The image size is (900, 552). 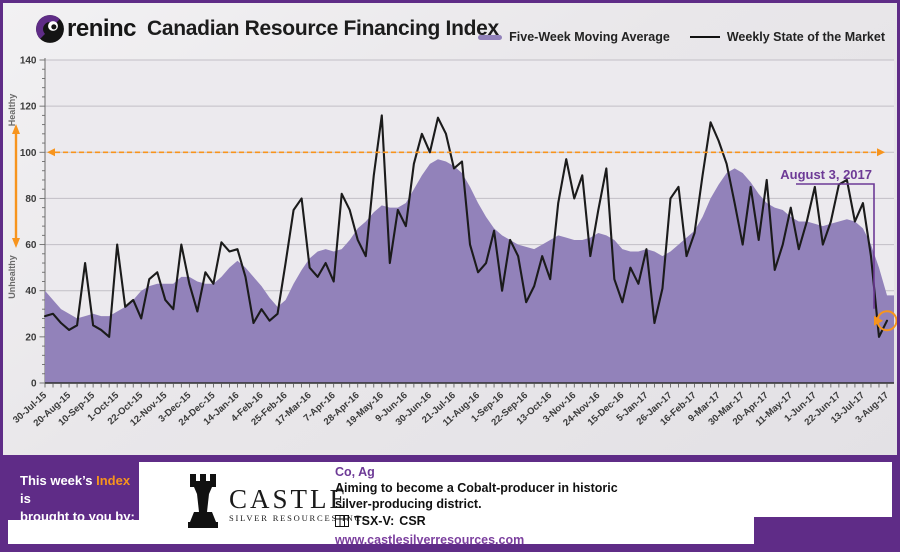 I want to click on sponsor-intro-prefix: This week’s, so click(x=58, y=480).